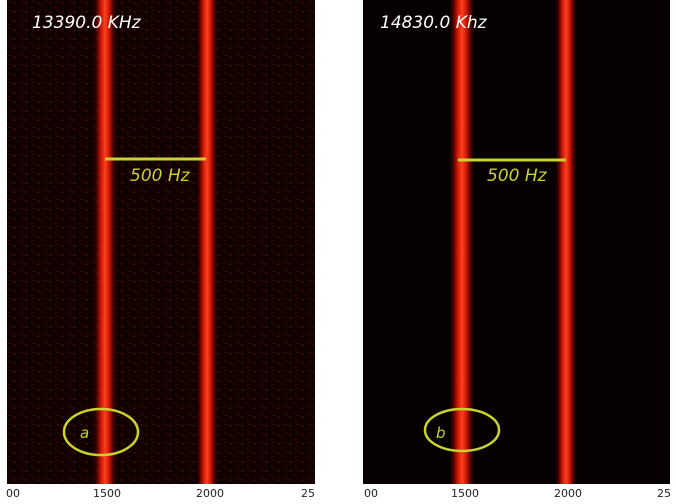  Describe the element at coordinates (441, 433) in the screenshot. I see `marker-label: b` at that location.